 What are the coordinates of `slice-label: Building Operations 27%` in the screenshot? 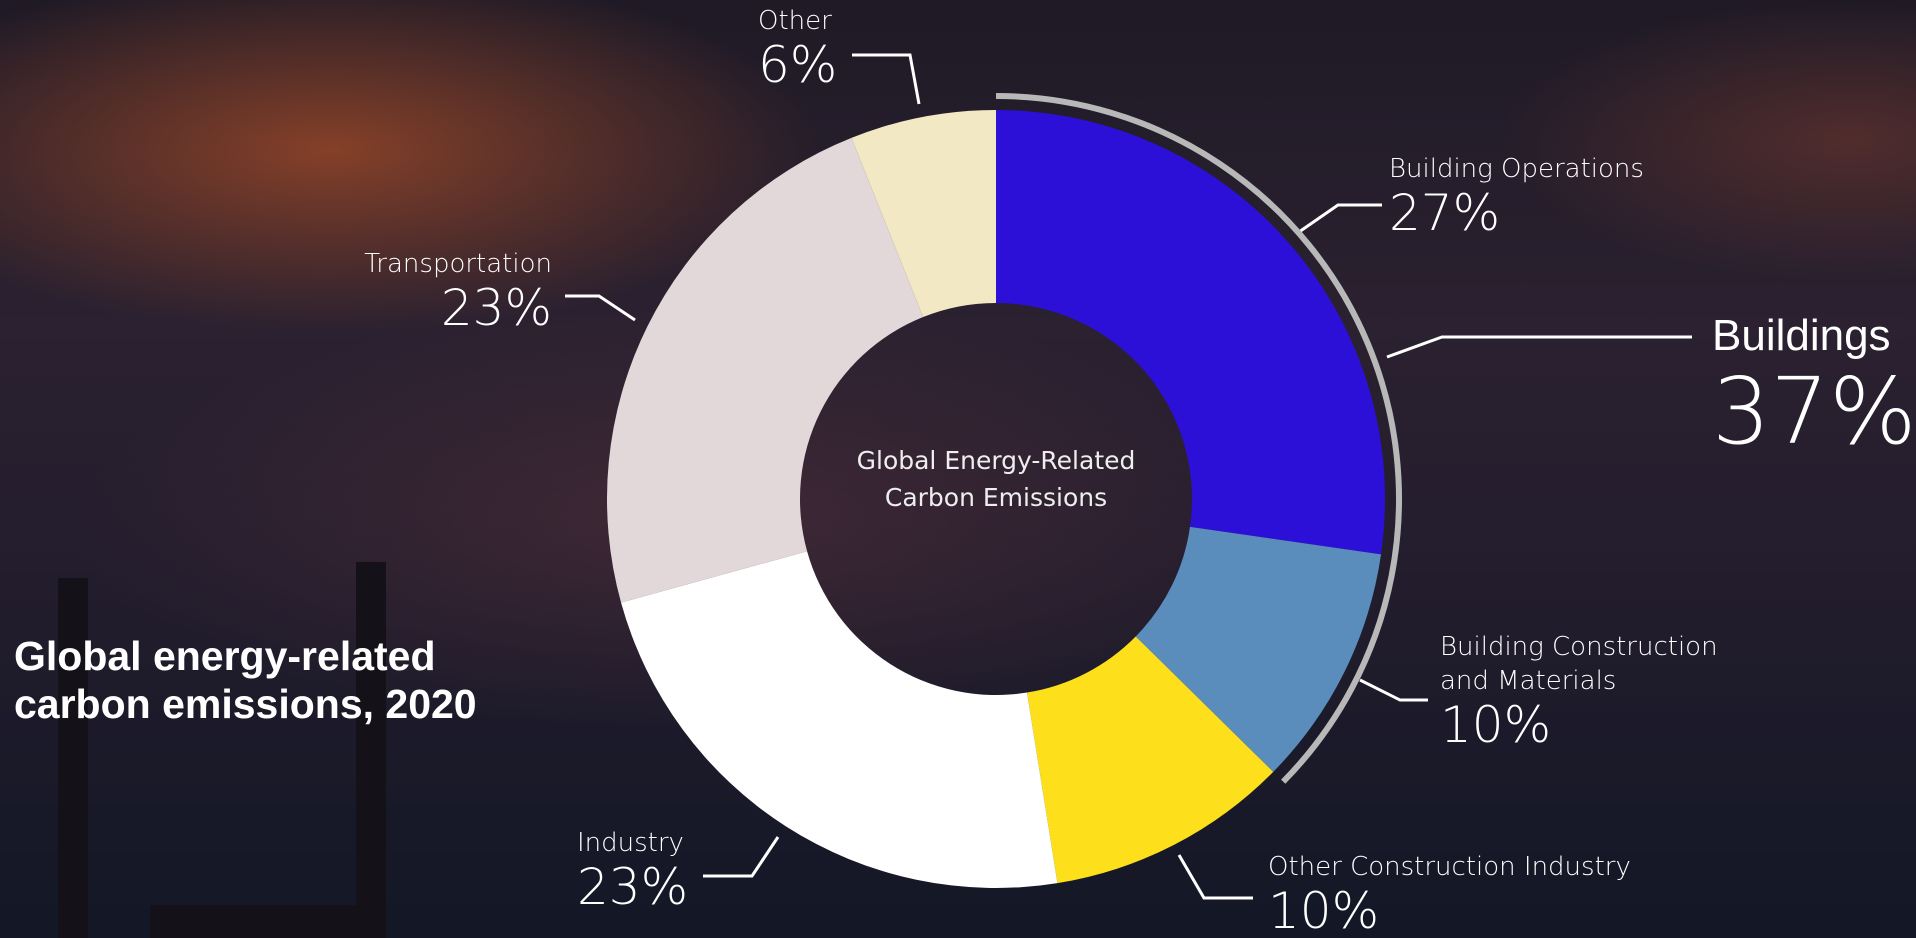 It's located at (1516, 196).